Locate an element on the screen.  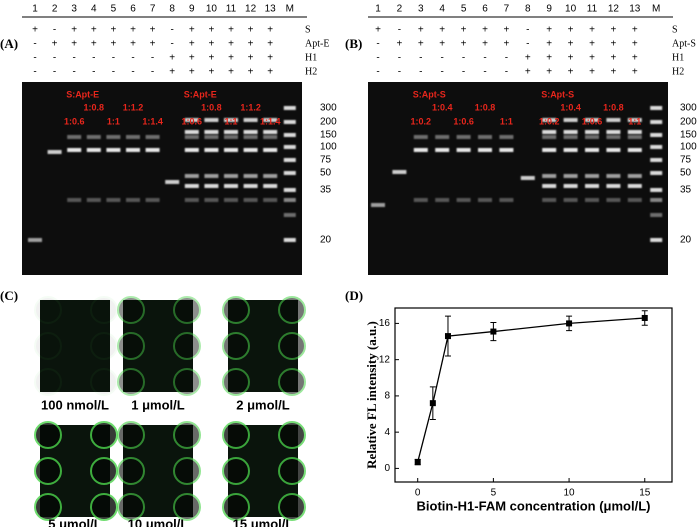
x-tick-label: 10 is located at coordinates (570, 493).